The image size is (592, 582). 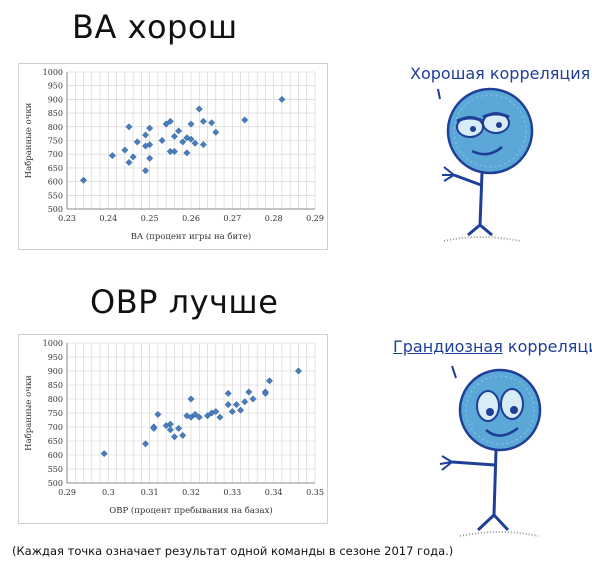 What do you see at coordinates (184, 302) in the screenshot?
I see `heading-obp-better: OBP лучше` at bounding box center [184, 302].